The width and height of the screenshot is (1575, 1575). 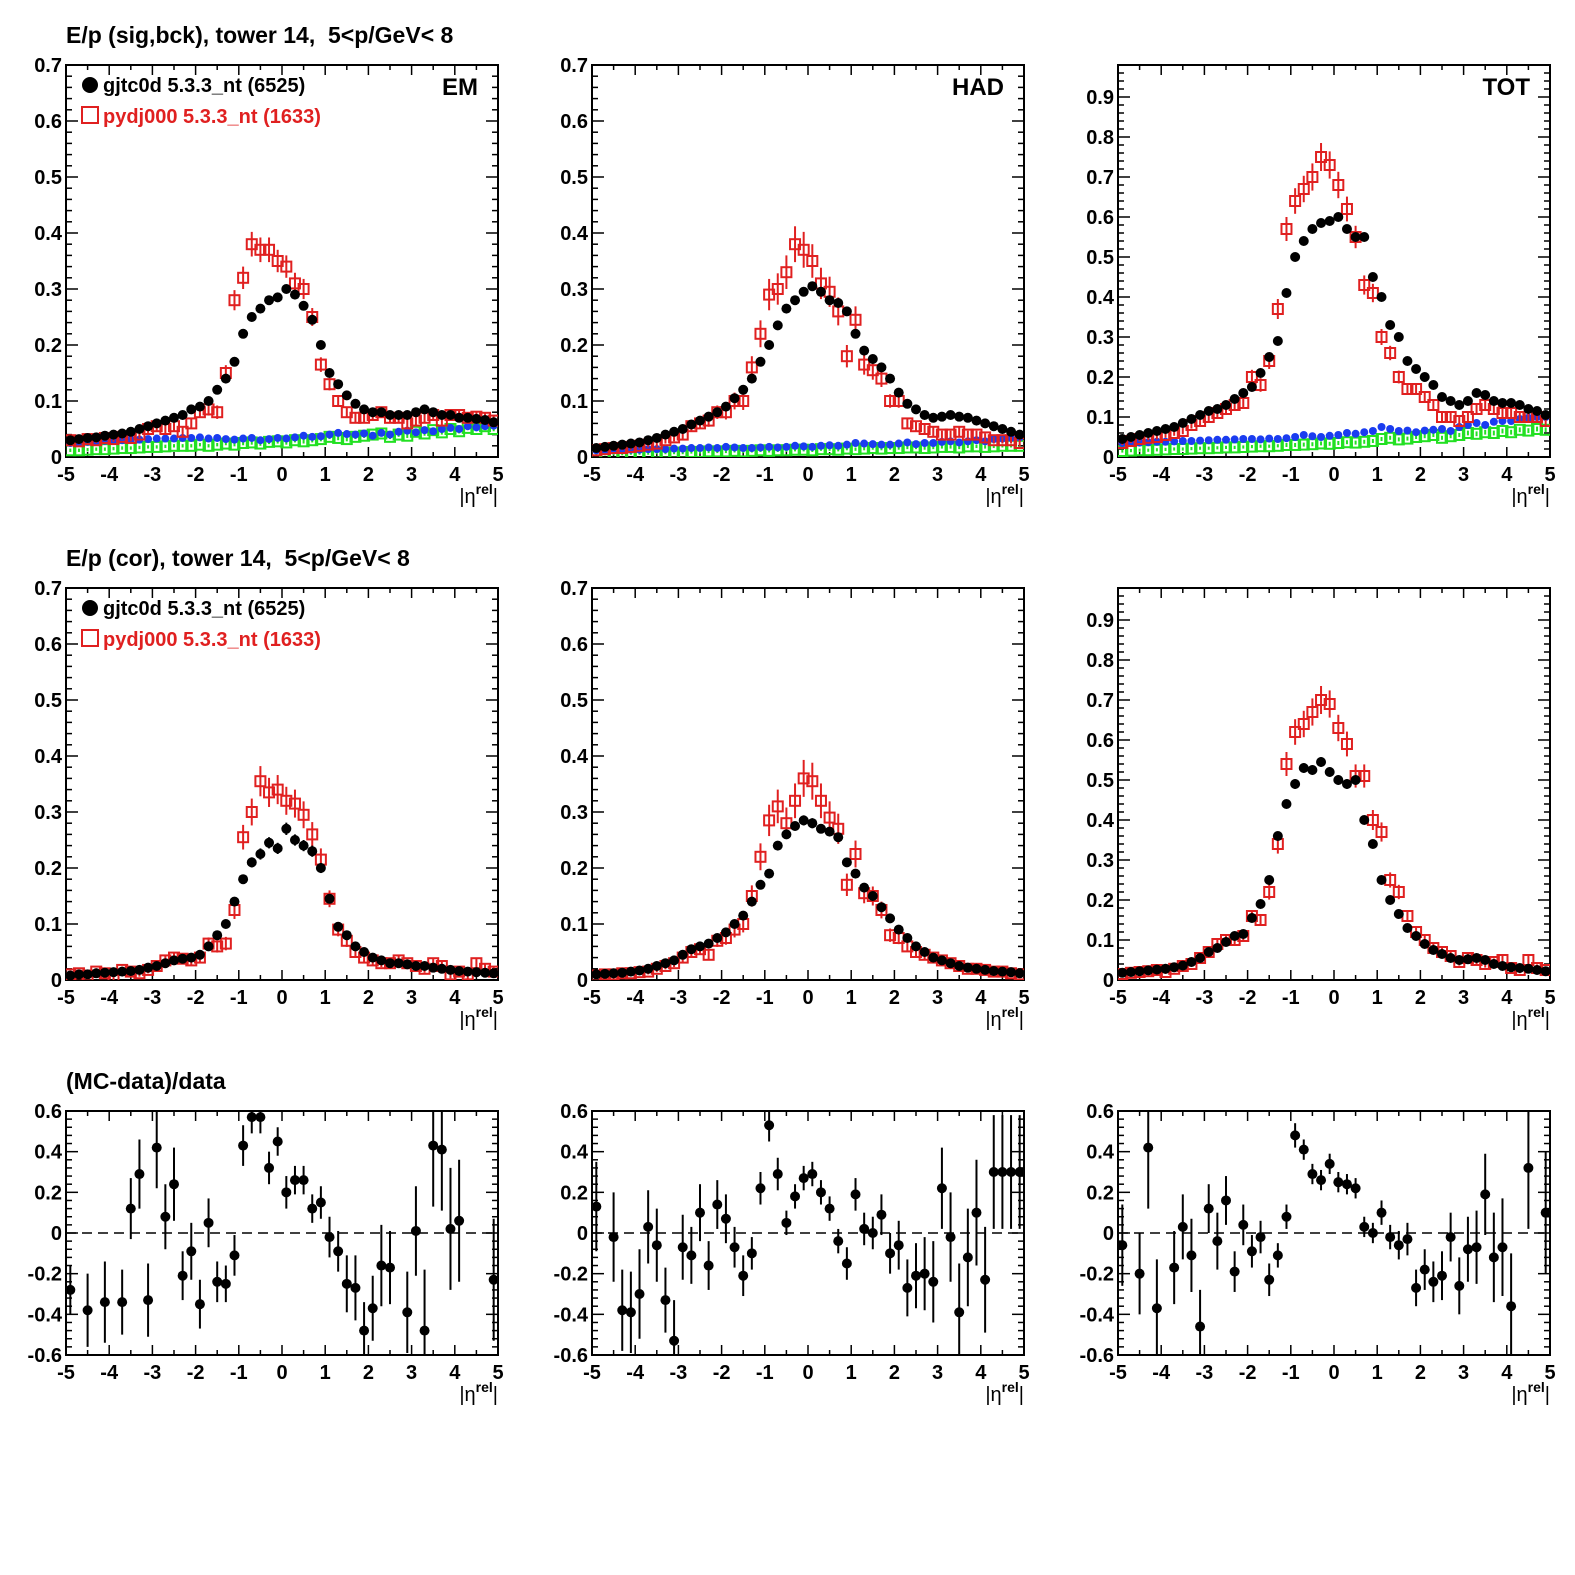 I want to click on plot-frame, so click(x=1334, y=784).